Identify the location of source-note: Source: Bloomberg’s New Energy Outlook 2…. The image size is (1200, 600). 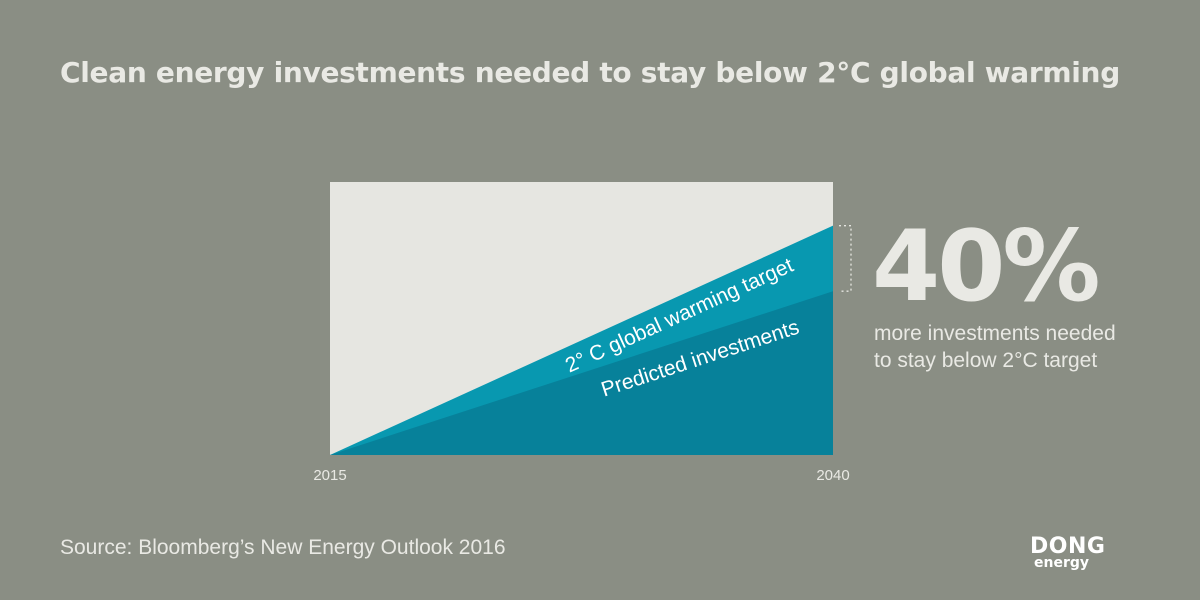
(283, 547).